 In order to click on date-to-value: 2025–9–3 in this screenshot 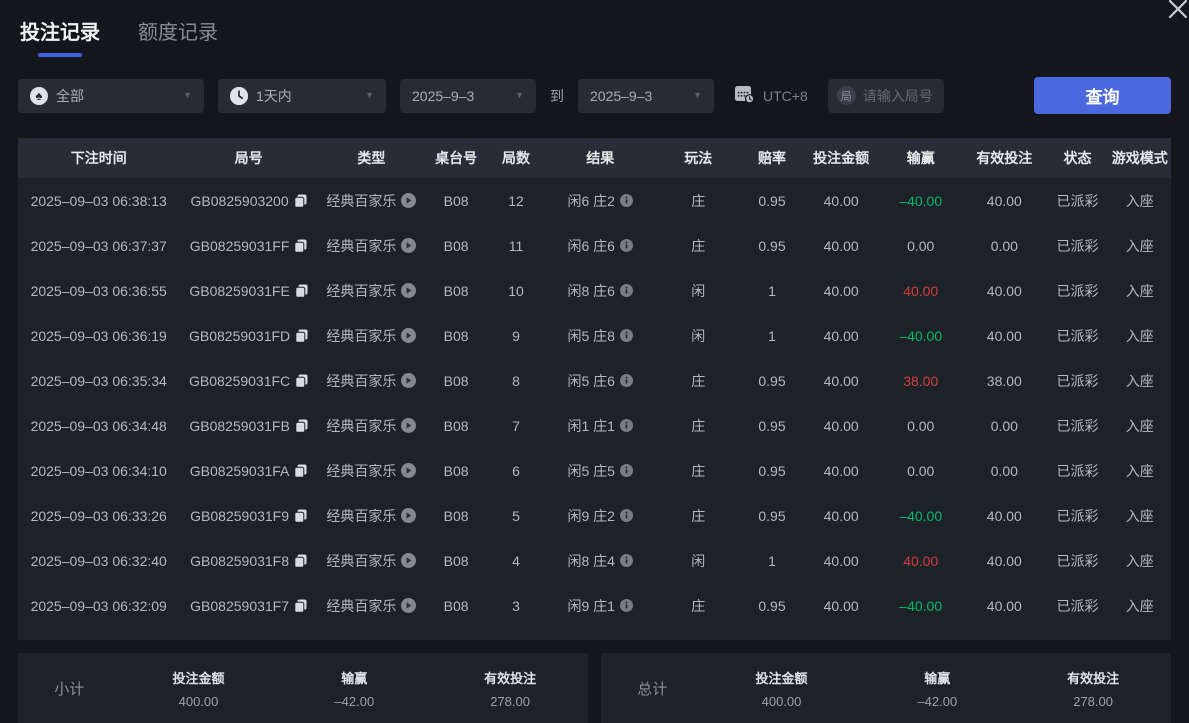, I will do `click(621, 95)`.